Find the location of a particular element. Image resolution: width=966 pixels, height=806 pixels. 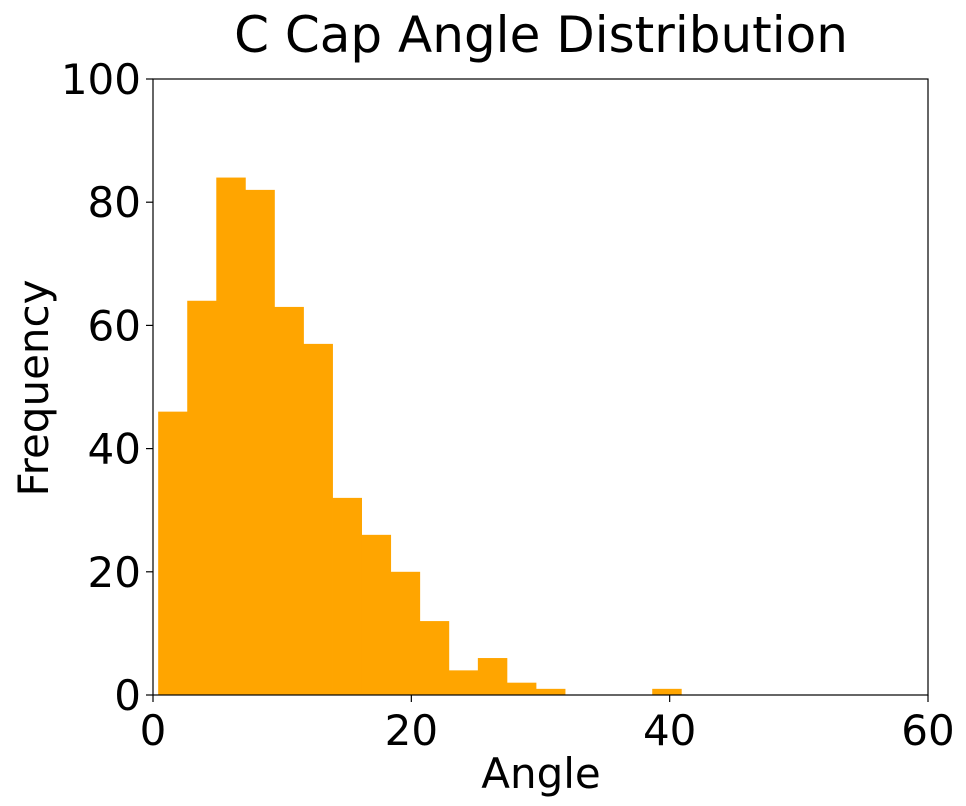

y-tick-label: 0 is located at coordinates (127, 695).